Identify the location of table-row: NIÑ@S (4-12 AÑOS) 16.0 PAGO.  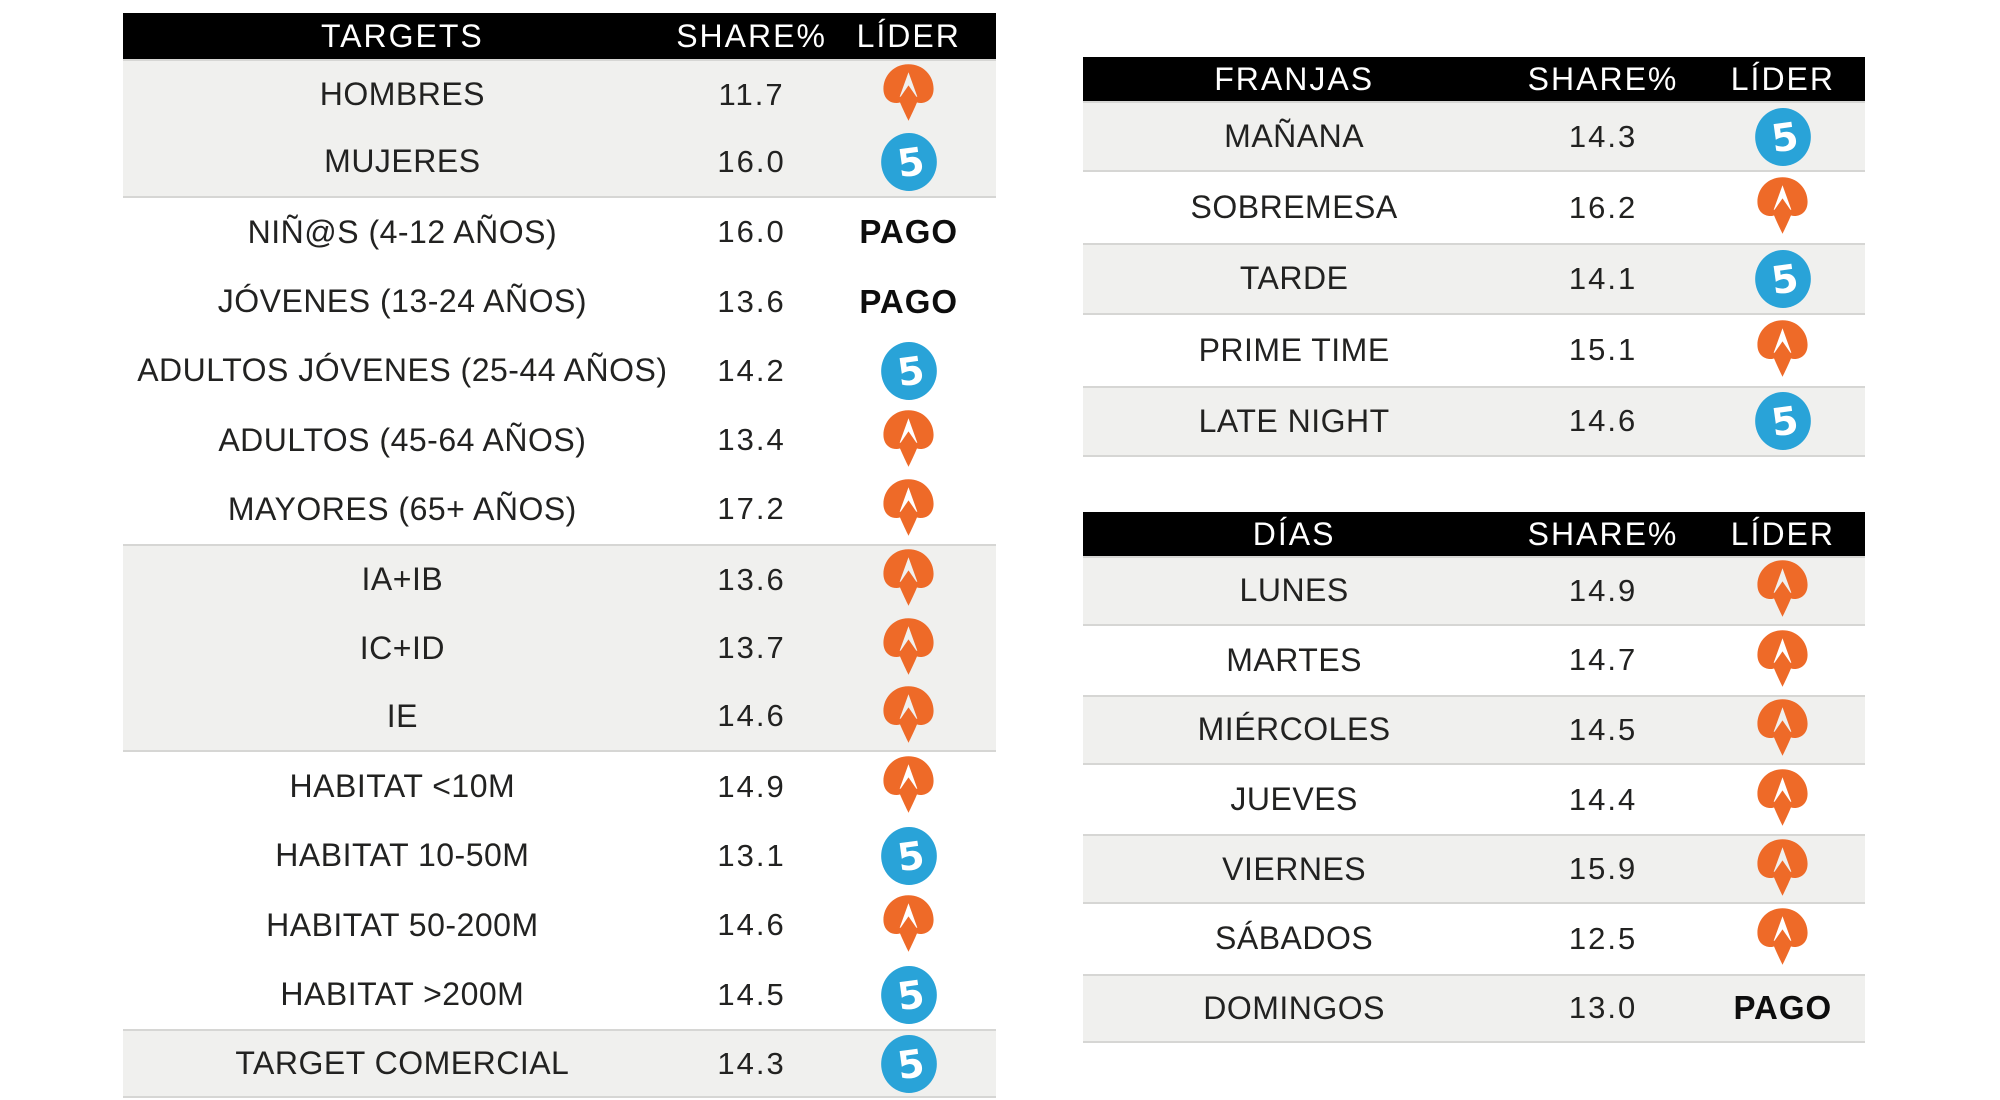
(559, 232).